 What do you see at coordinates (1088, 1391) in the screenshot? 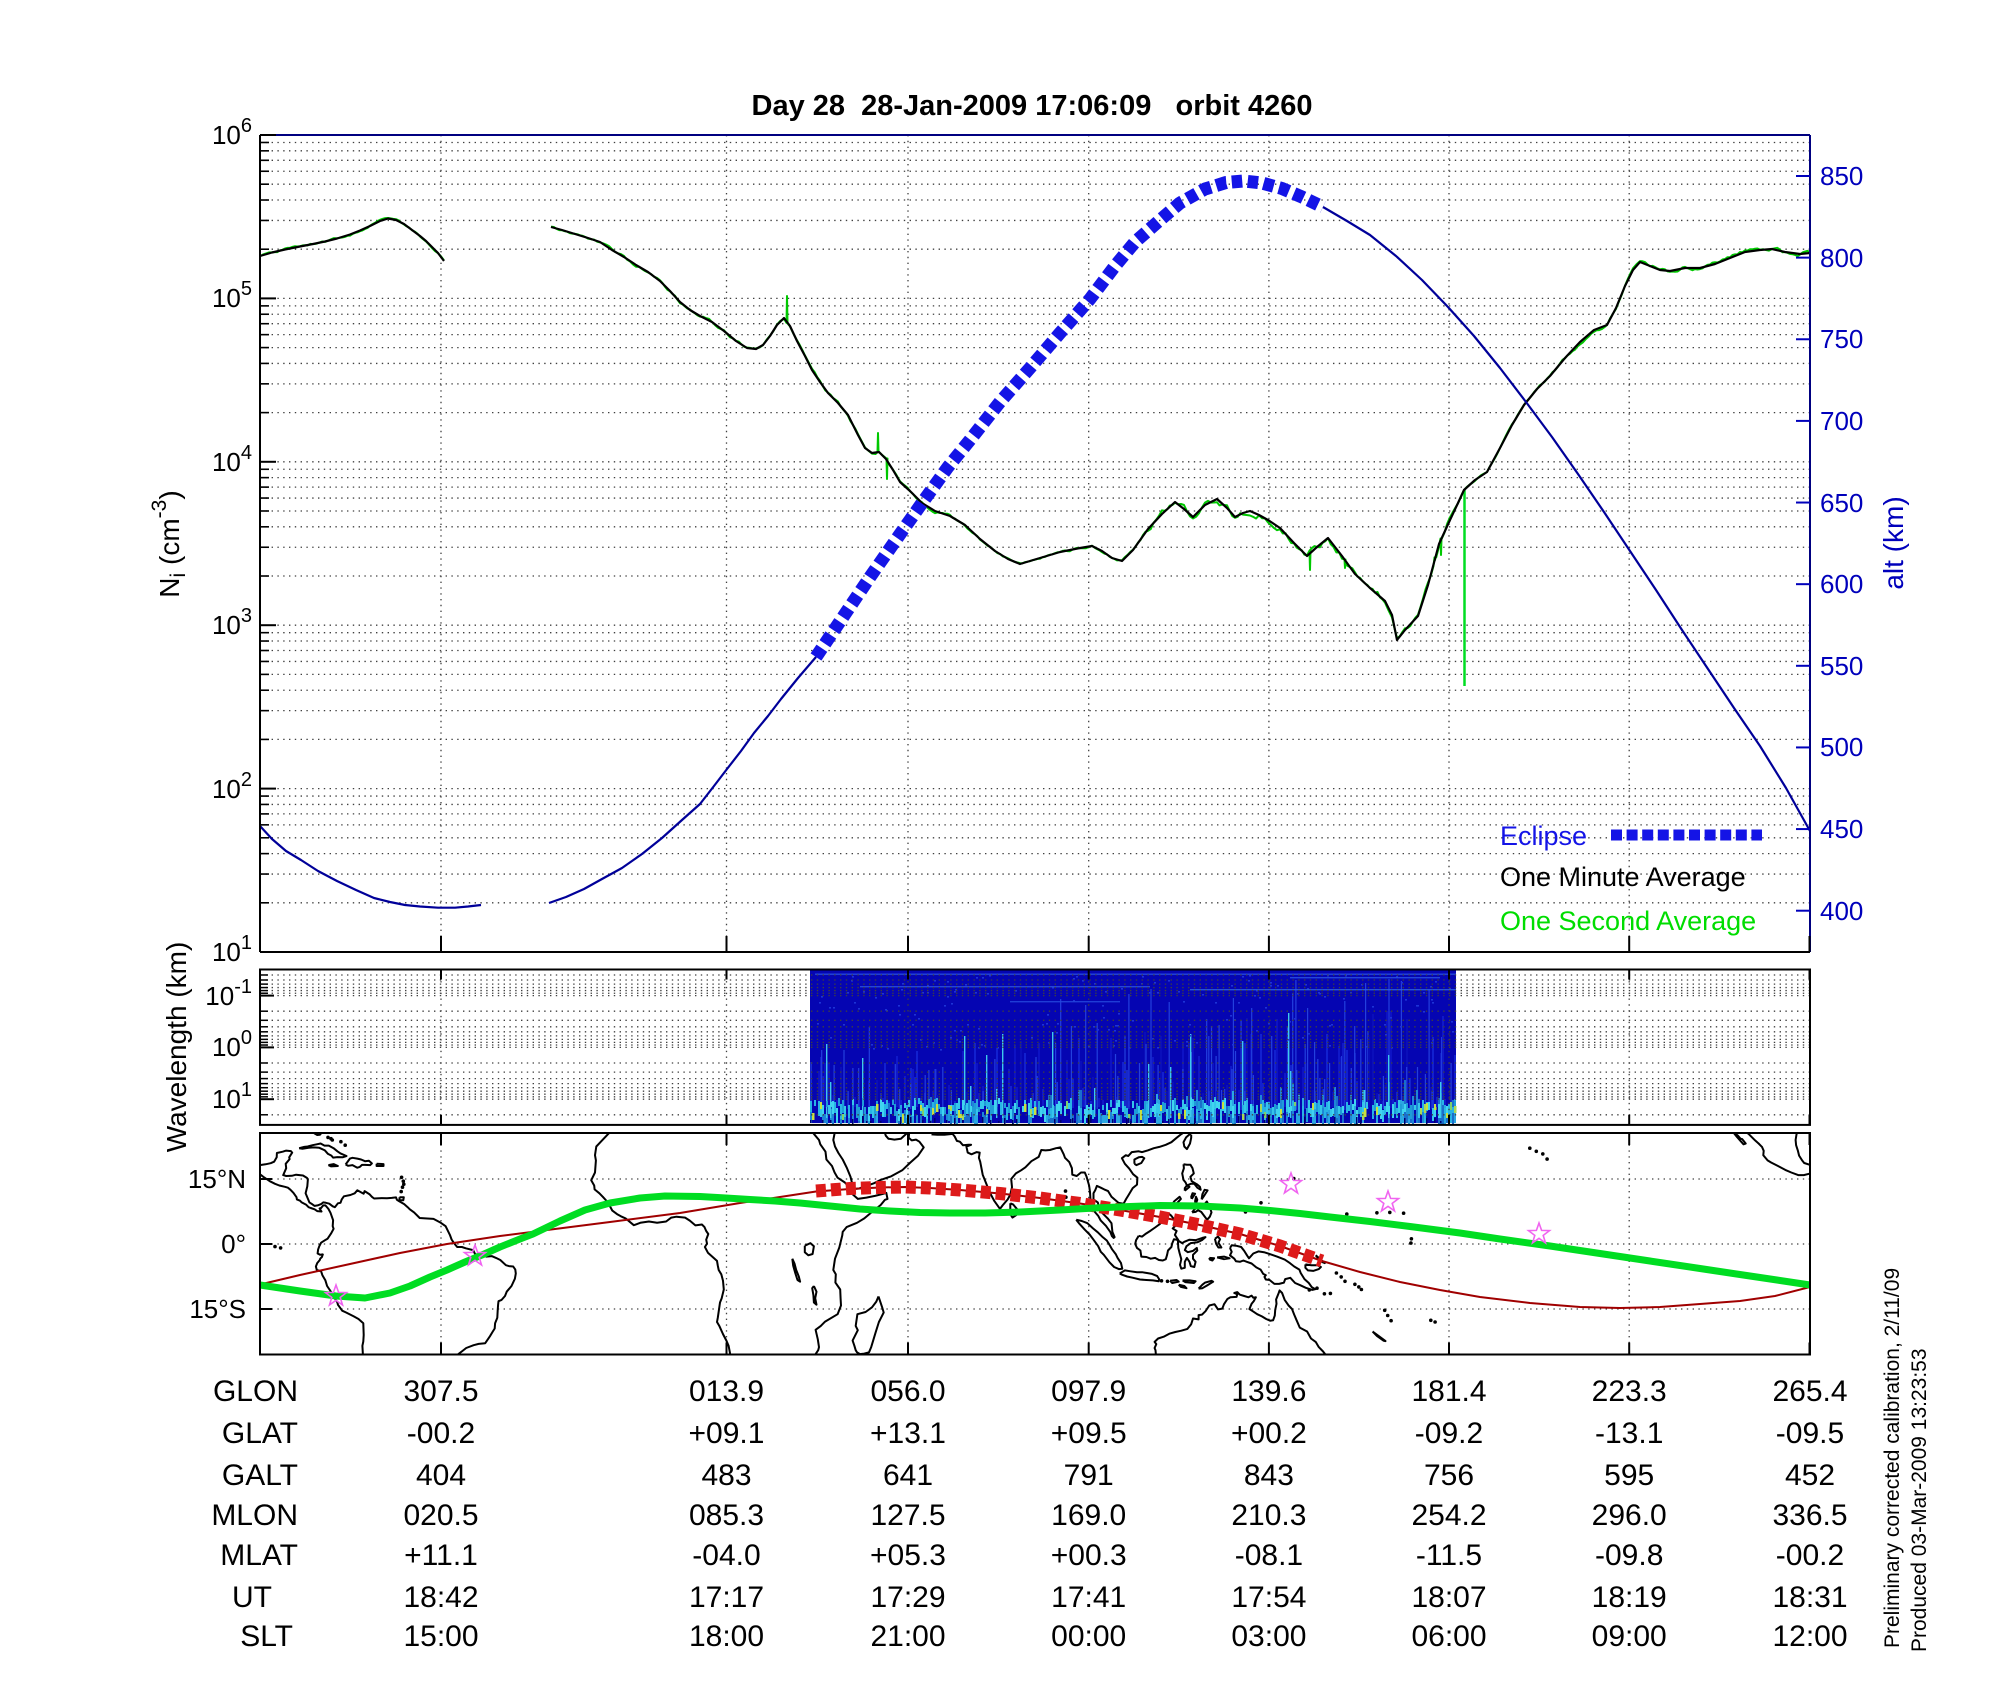
I see `svg-text: 097.9` at bounding box center [1088, 1391].